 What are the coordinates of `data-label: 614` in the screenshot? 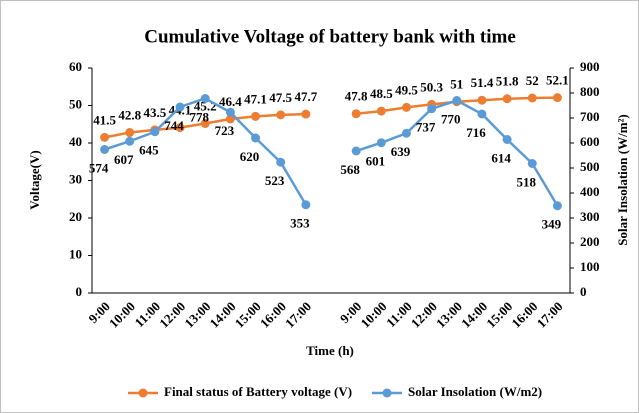 It's located at (501, 157).